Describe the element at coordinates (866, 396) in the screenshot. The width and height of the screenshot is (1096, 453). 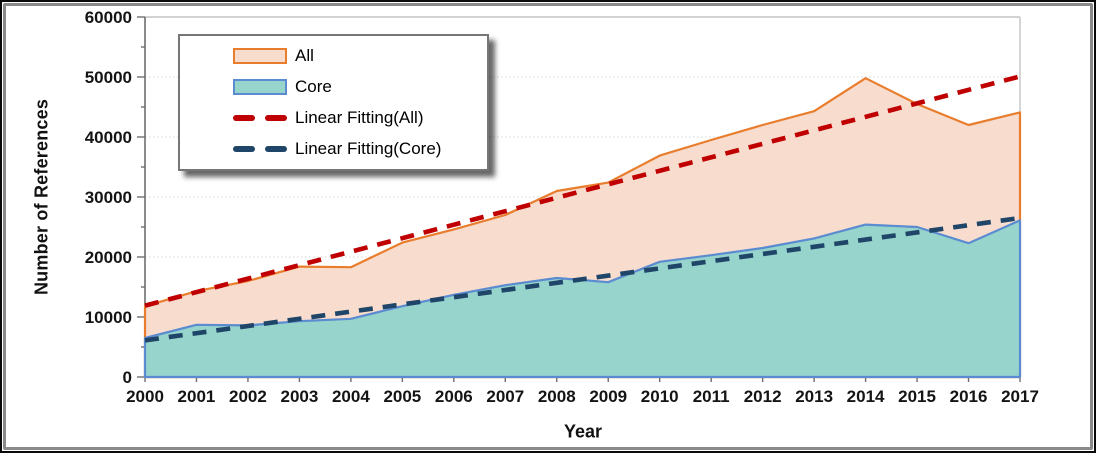
I see `x-tick-label: 2014` at that location.